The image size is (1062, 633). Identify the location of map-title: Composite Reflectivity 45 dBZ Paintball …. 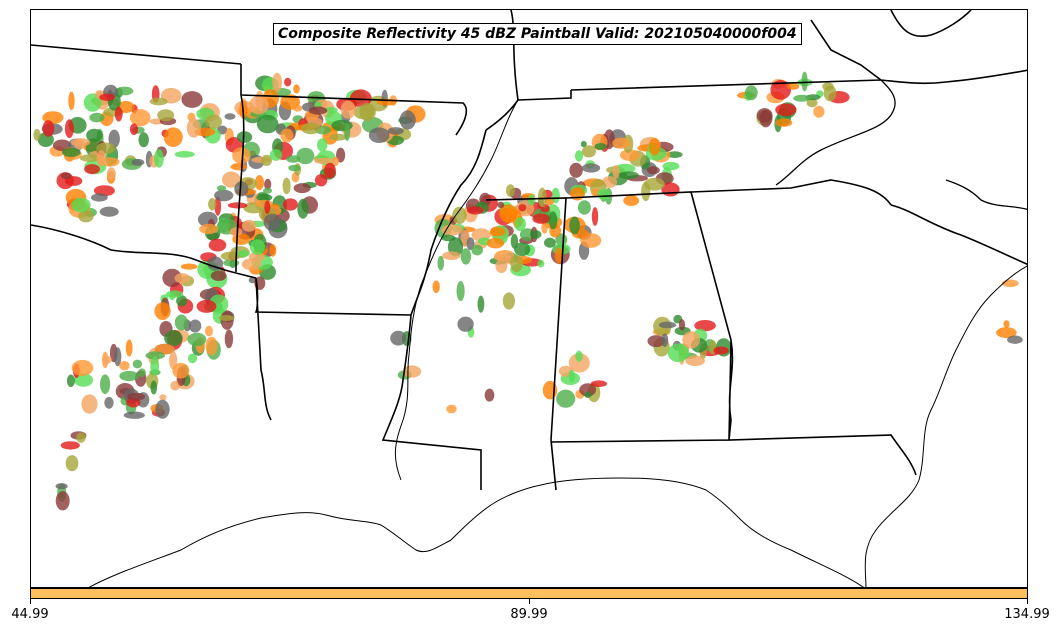
(537, 34).